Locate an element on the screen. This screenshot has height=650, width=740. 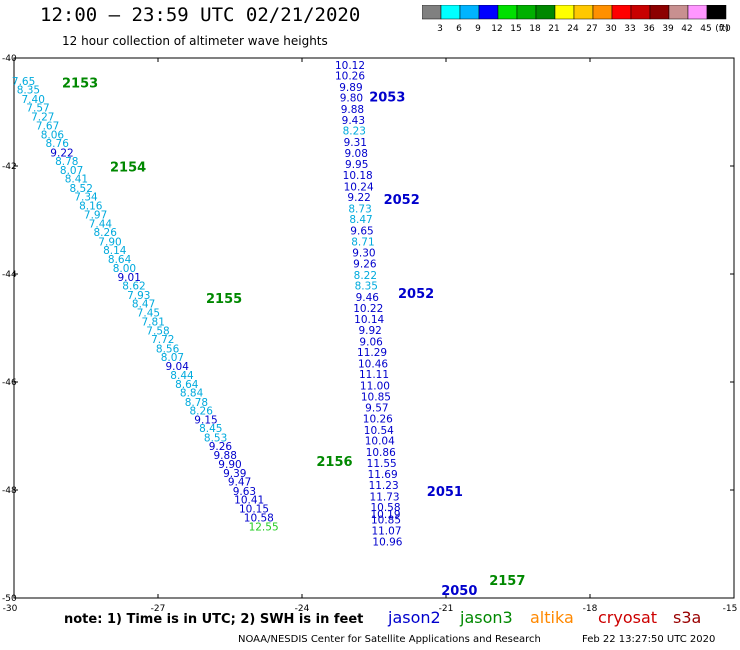
wave-height-label: 10.14 is located at coordinates (369, 320).